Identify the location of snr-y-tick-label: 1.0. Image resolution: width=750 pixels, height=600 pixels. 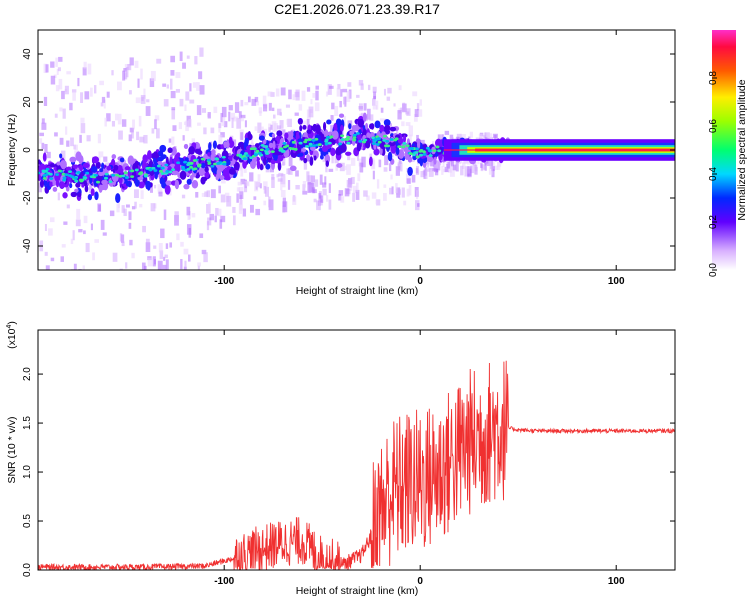
(27, 472).